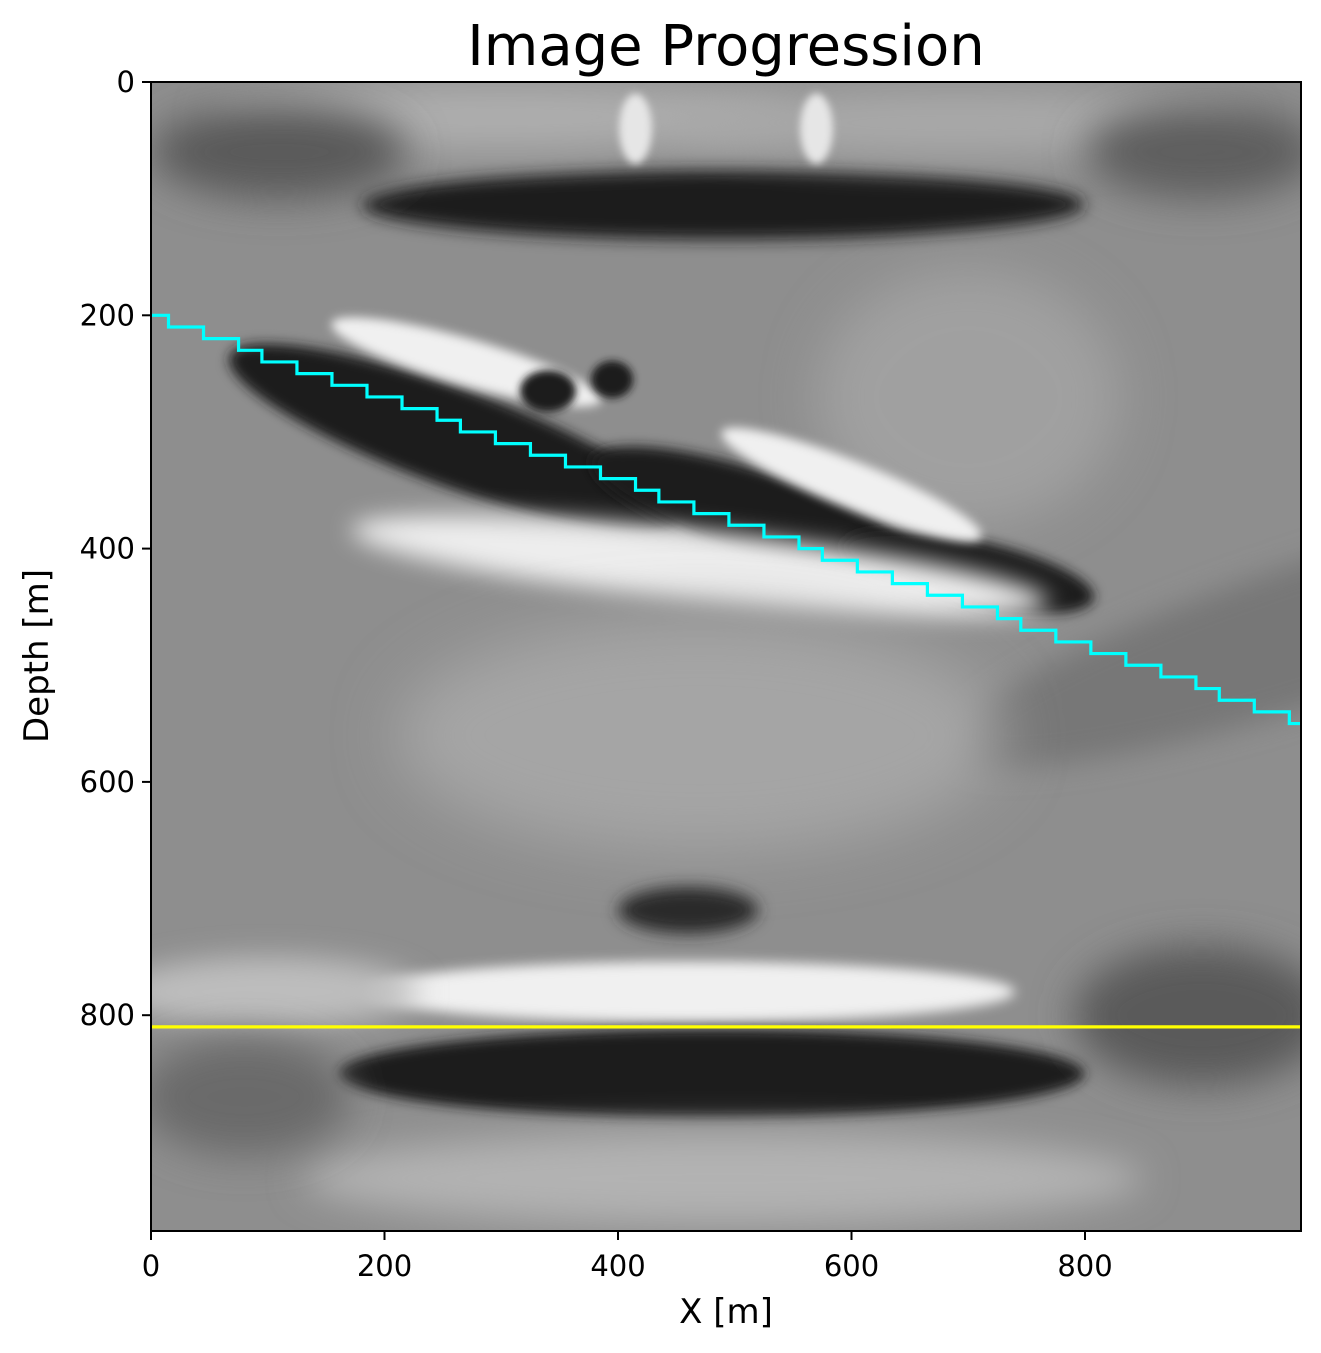 Image resolution: width=1321 pixels, height=1353 pixels. What do you see at coordinates (107, 1015) in the screenshot?
I see `y-tick-label: 800` at bounding box center [107, 1015].